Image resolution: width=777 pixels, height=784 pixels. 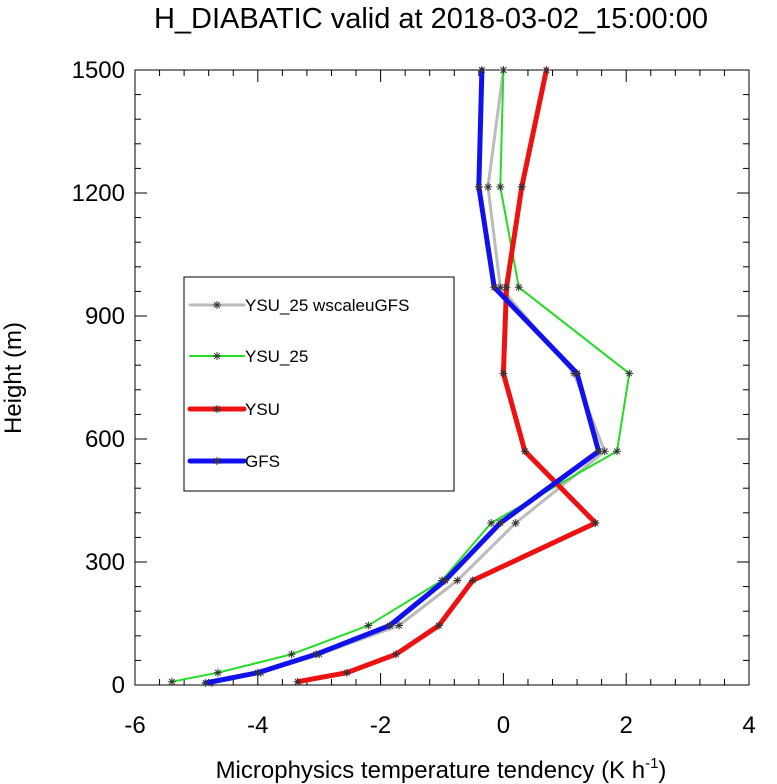 What do you see at coordinates (380, 725) in the screenshot?
I see `x-tick-label: -2` at bounding box center [380, 725].